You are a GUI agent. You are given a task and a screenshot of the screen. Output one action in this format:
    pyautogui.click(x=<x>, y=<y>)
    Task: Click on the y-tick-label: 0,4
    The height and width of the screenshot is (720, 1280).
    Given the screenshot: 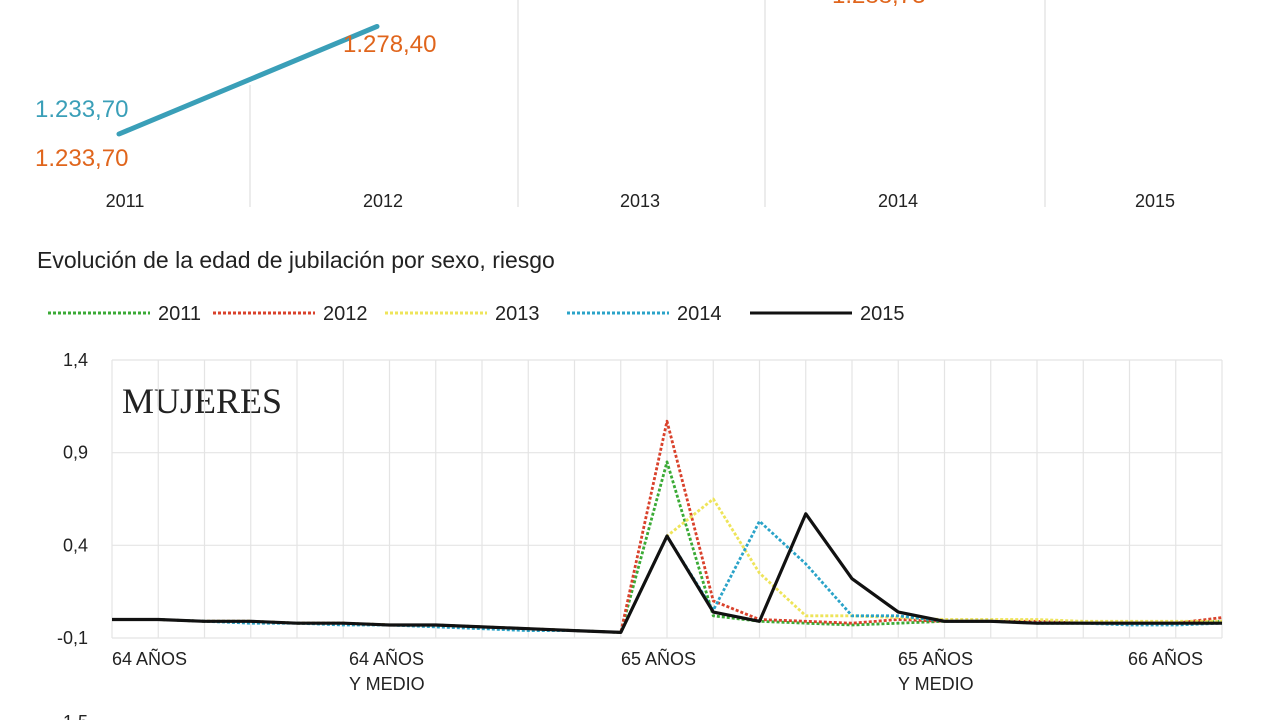 What is the action you would take?
    pyautogui.click(x=75, y=545)
    